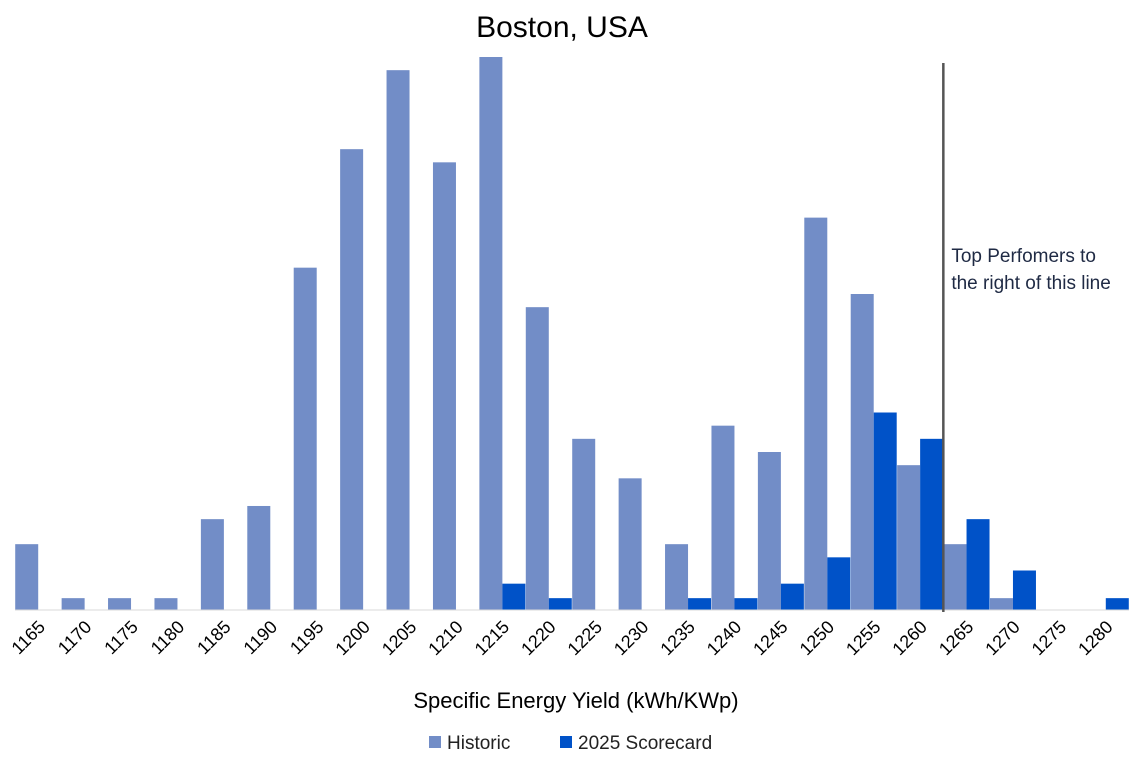  What do you see at coordinates (399, 638) in the screenshot?
I see `x-tick-label: 1205` at bounding box center [399, 638].